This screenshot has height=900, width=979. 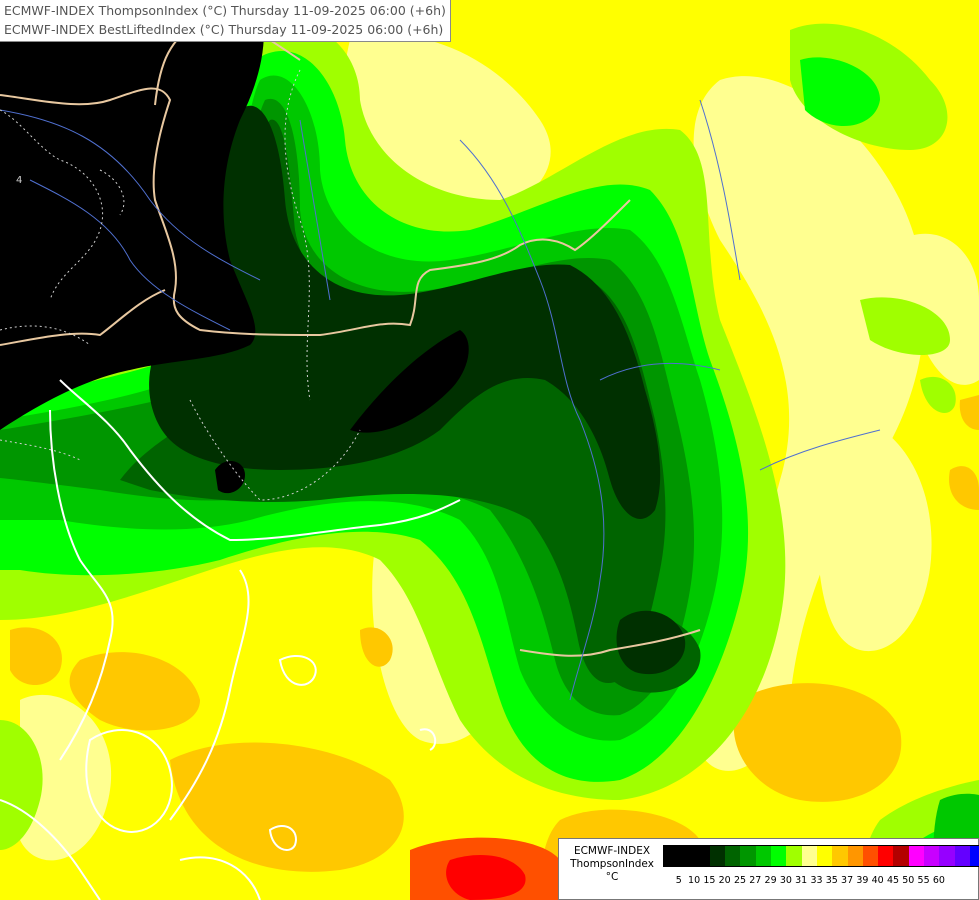 What do you see at coordinates (801, 880) in the screenshot?
I see `legend-tick-label: 31` at bounding box center [801, 880].